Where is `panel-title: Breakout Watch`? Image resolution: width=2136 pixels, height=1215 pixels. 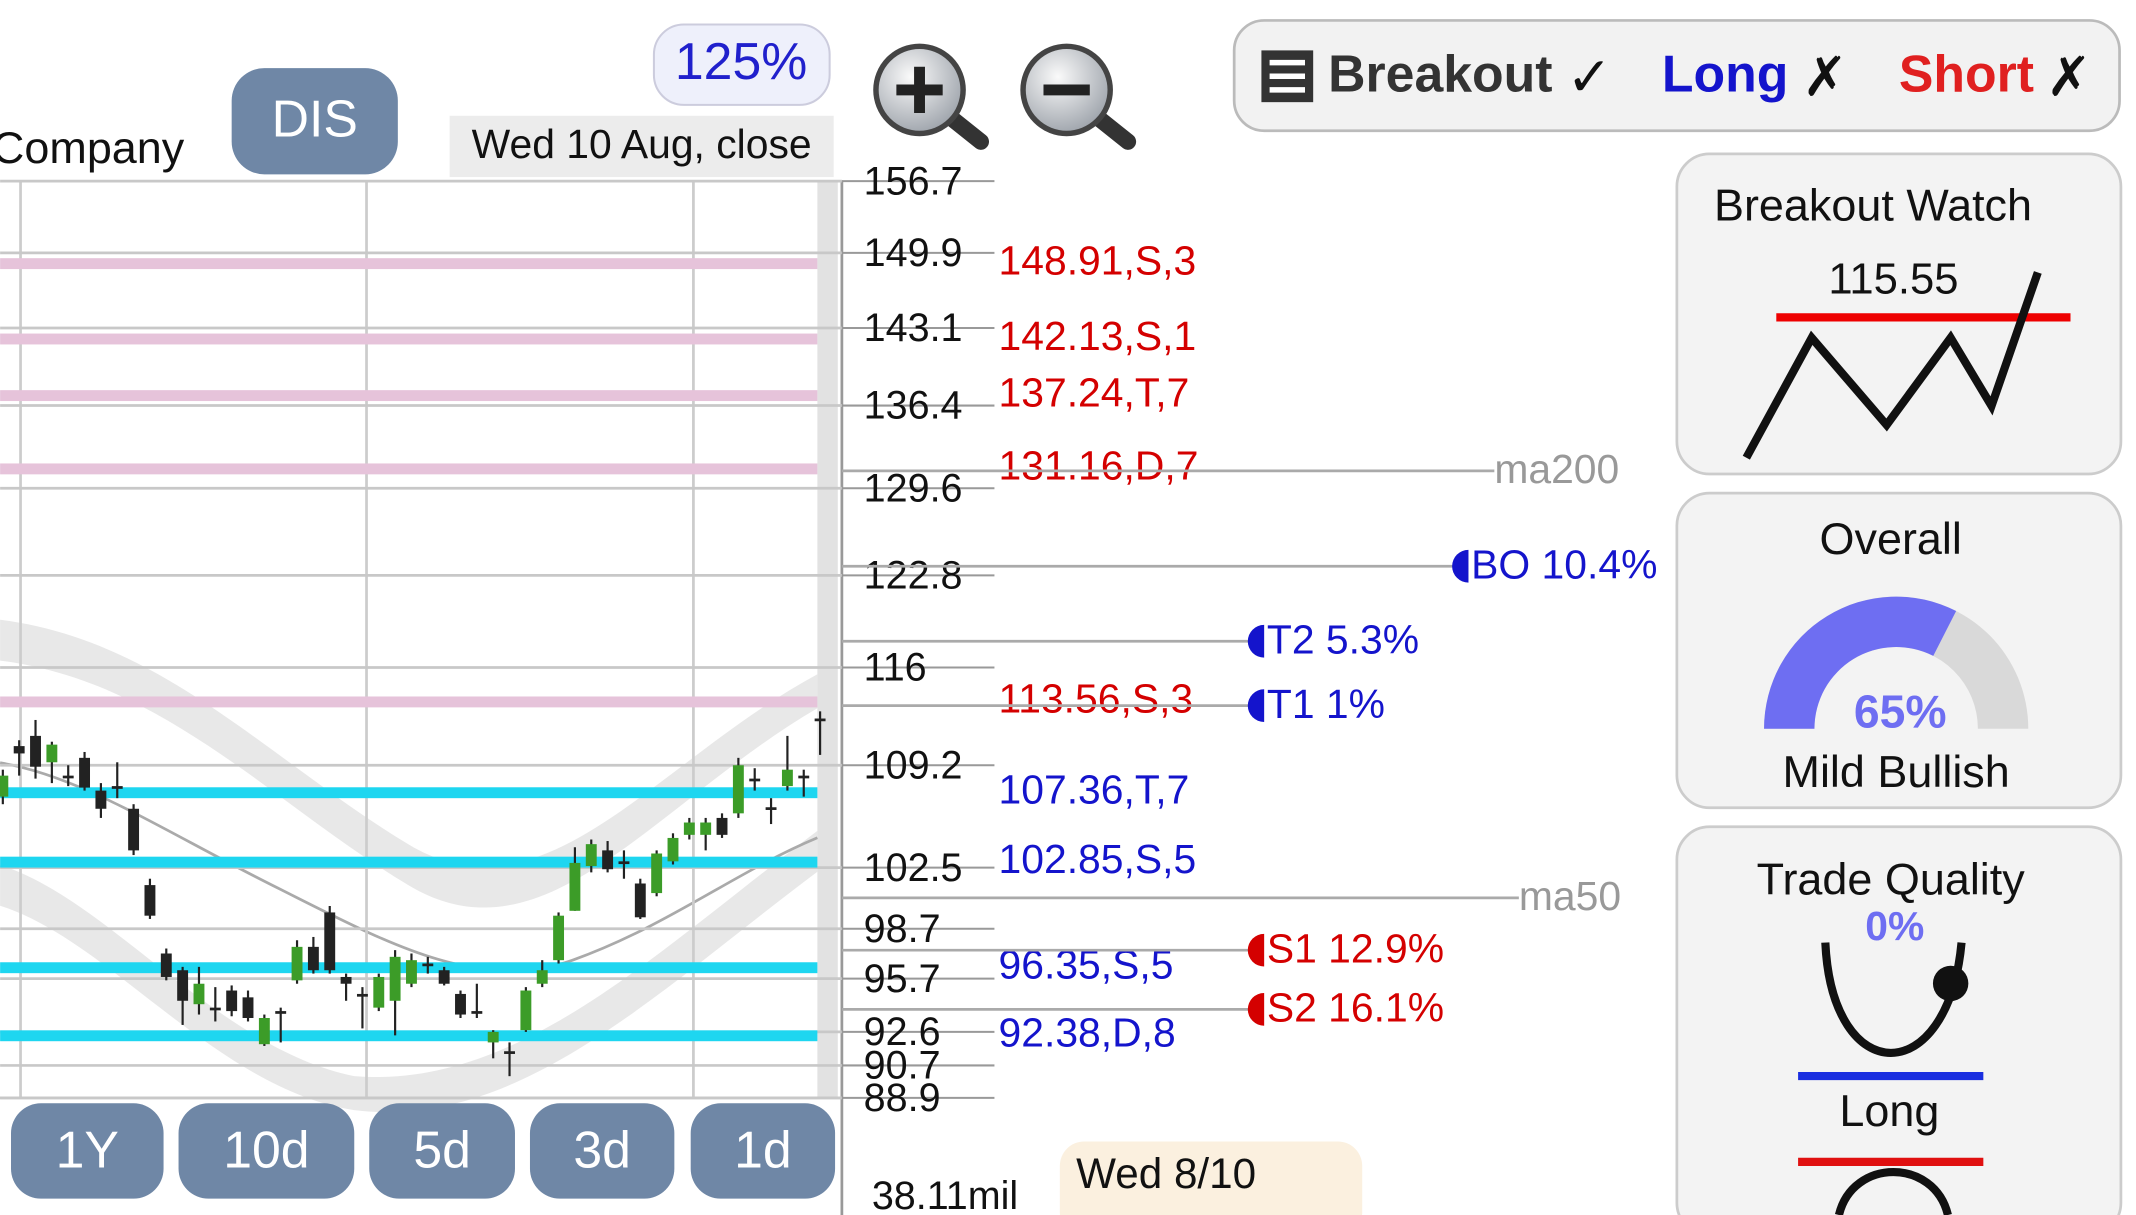 panel-title: Breakout Watch is located at coordinates (1873, 204).